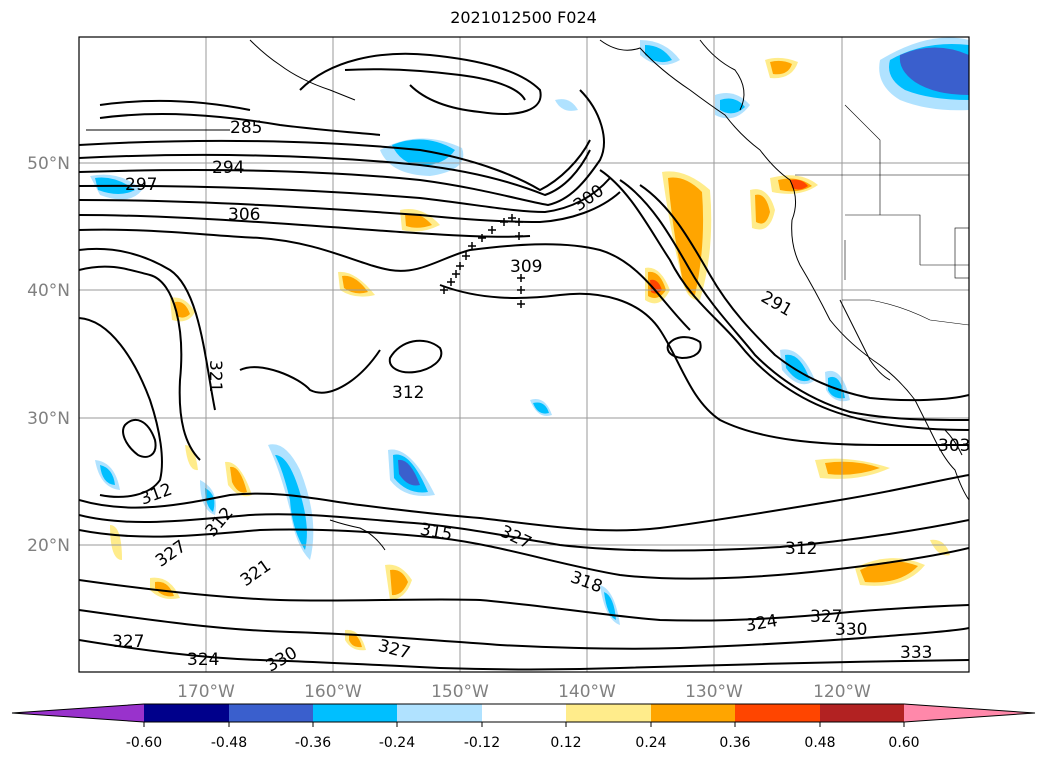 This screenshot has height=763, width=1047. What do you see at coordinates (141, 185) in the screenshot?
I see `contour-label: 297` at bounding box center [141, 185].